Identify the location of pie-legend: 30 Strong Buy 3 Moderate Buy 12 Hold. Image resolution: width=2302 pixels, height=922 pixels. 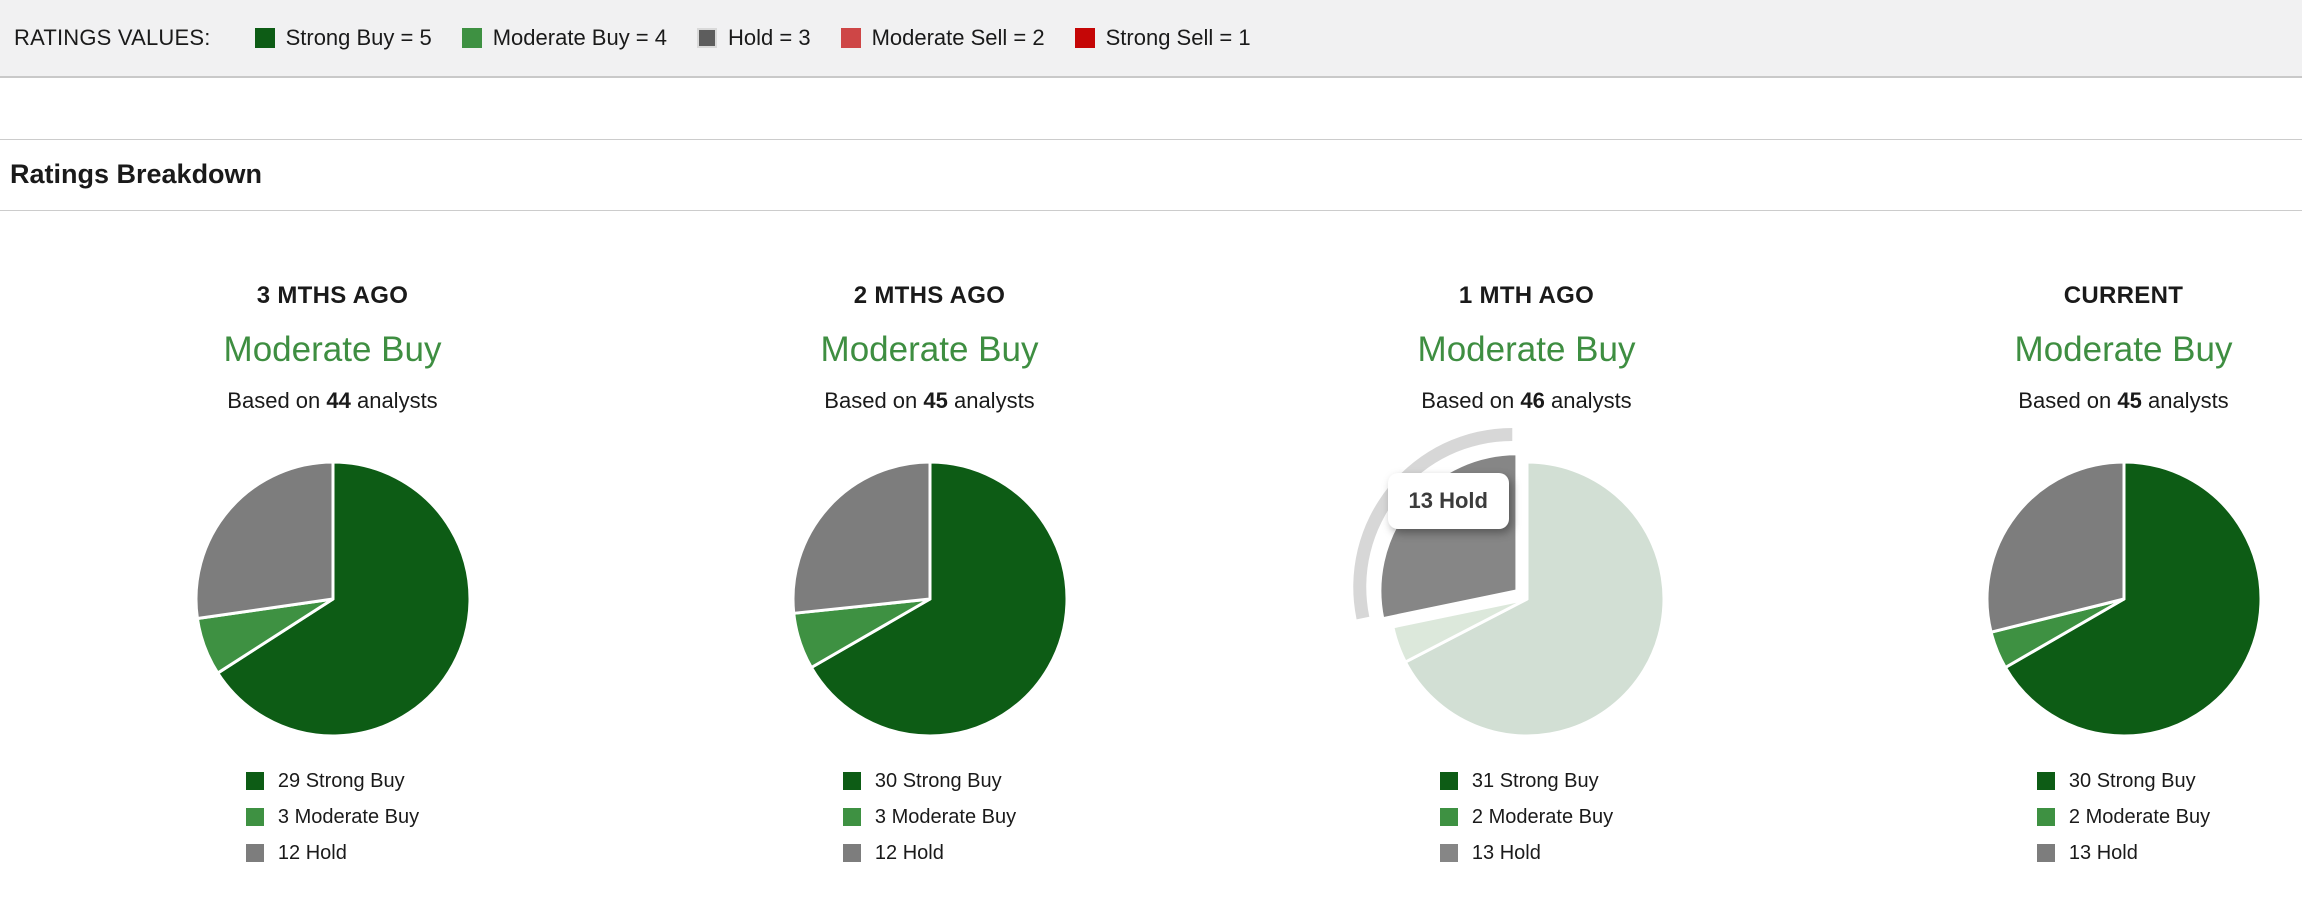
(929, 824).